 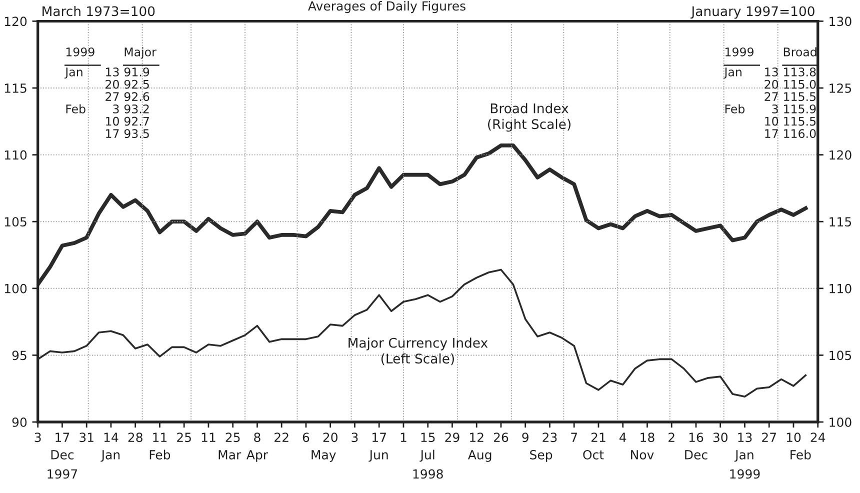 What do you see at coordinates (769, 437) in the screenshot?
I see `x-tick-label: 27` at bounding box center [769, 437].